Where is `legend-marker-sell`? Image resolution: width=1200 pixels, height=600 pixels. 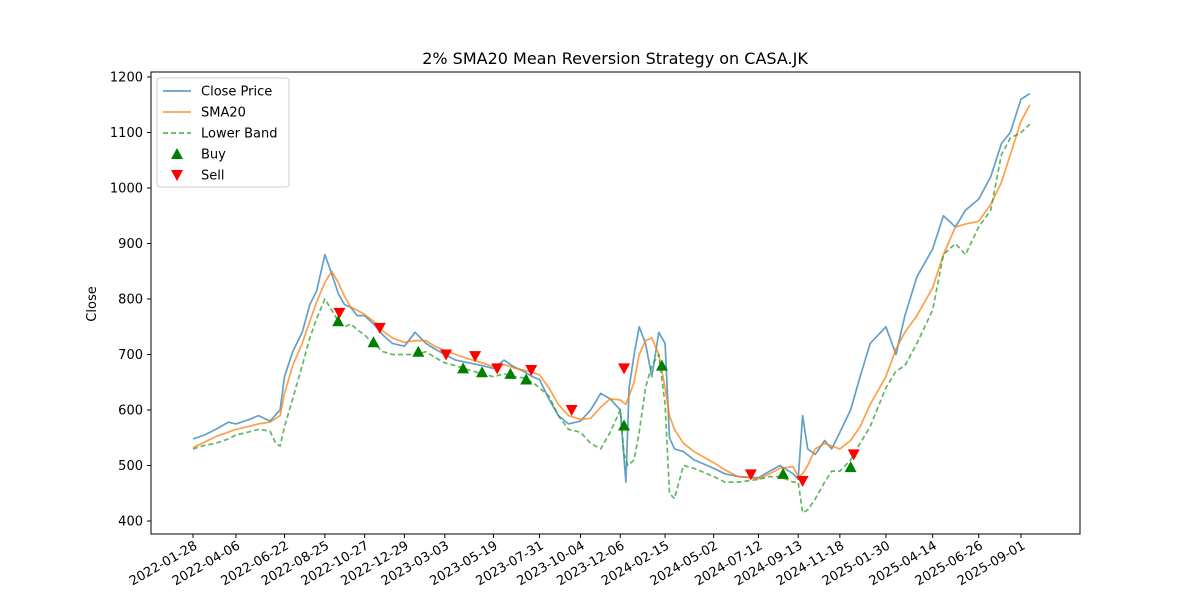 legend-marker-sell is located at coordinates (177, 175).